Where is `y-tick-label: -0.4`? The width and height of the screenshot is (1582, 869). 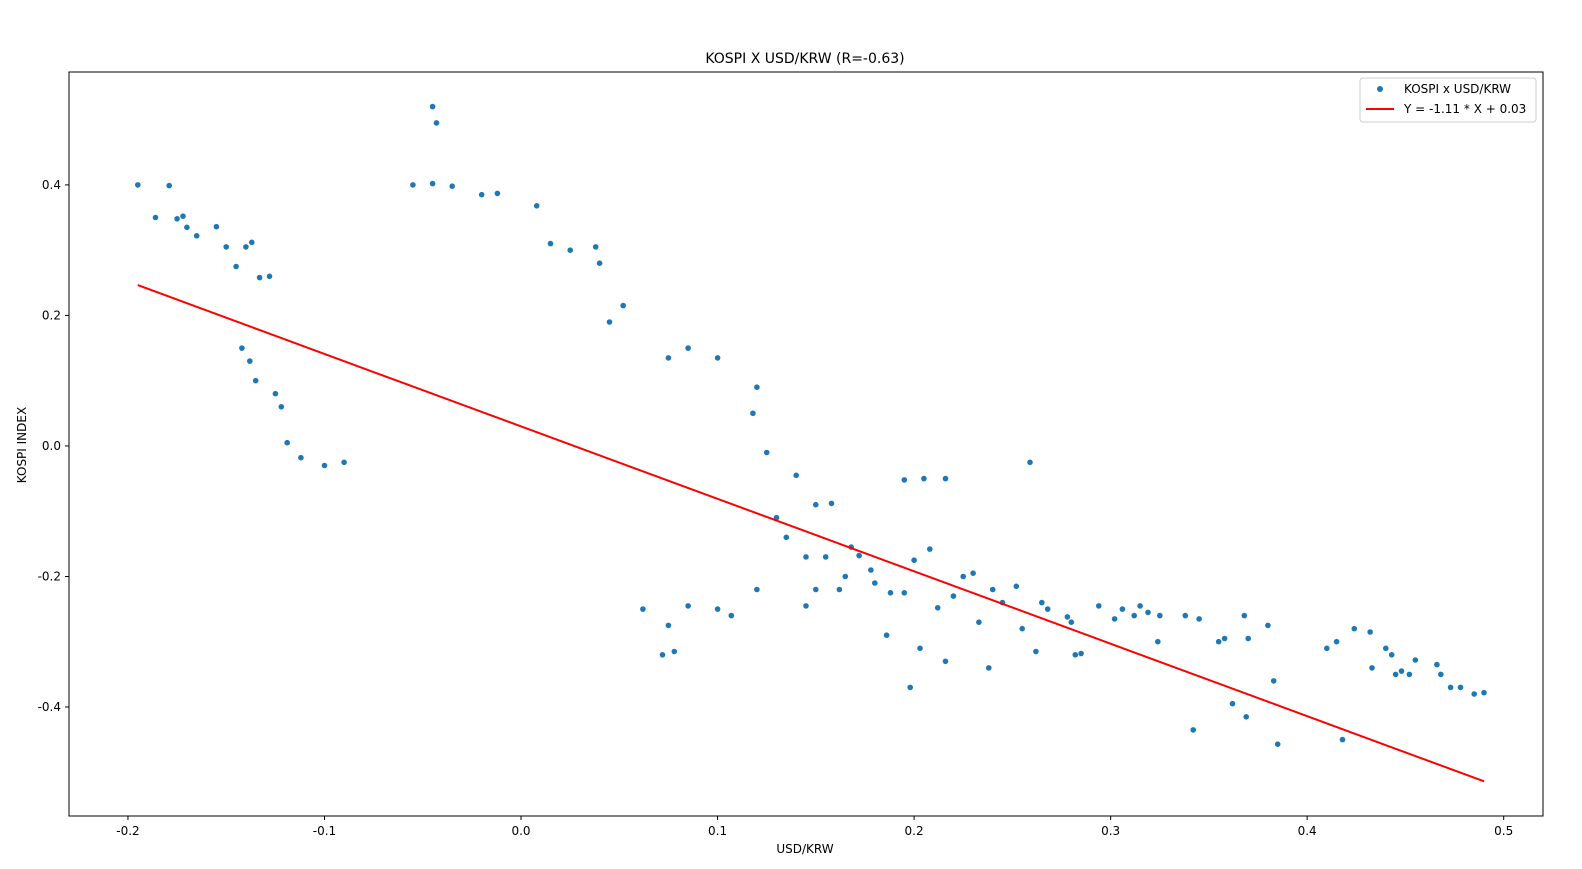 y-tick-label: -0.4 is located at coordinates (49, 707).